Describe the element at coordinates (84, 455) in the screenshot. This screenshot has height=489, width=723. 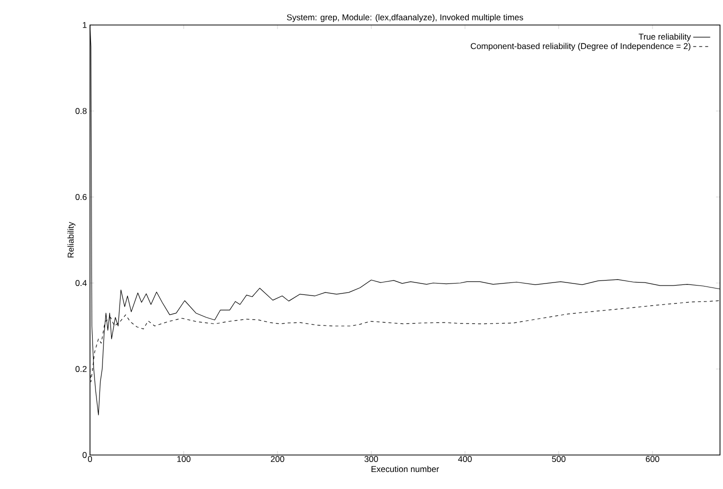
I see `y-tick-label: 0` at that location.